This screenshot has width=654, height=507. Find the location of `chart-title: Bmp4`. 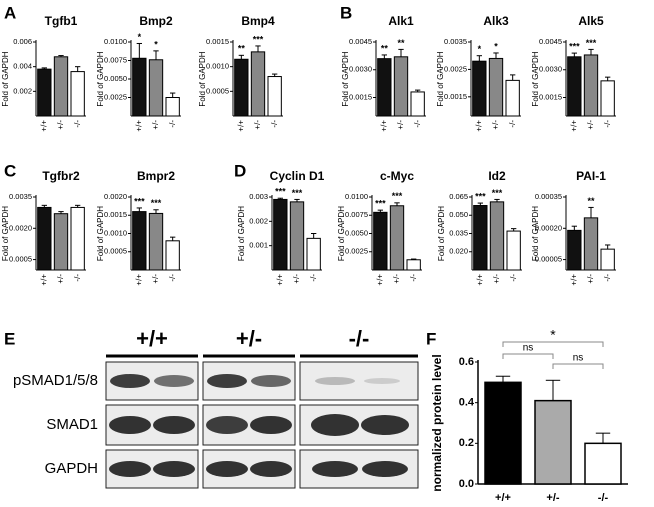

chart-title: Bmp4 is located at coordinates (258, 21).